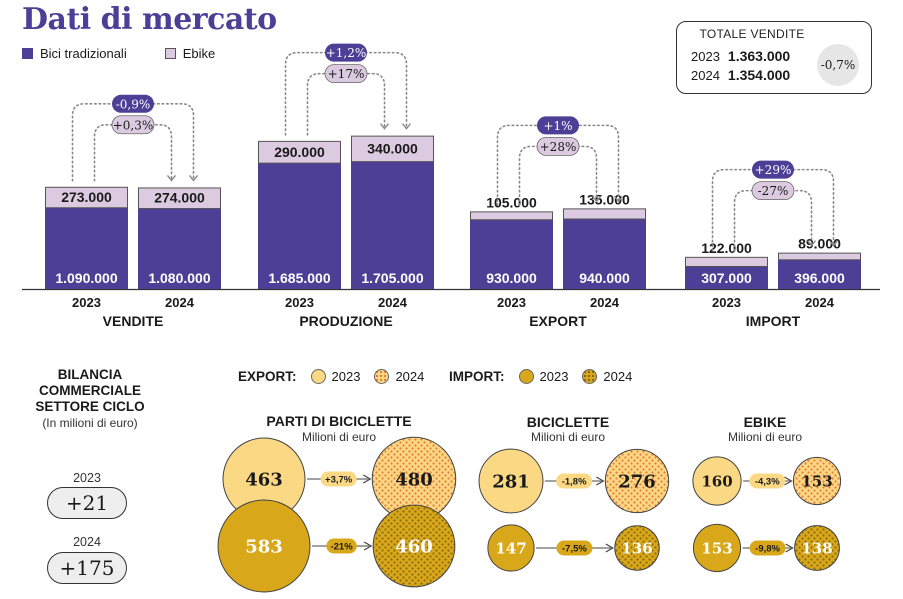 The width and height of the screenshot is (903, 599). I want to click on legend-item-trad: Bici tradizionali, so click(74, 53).